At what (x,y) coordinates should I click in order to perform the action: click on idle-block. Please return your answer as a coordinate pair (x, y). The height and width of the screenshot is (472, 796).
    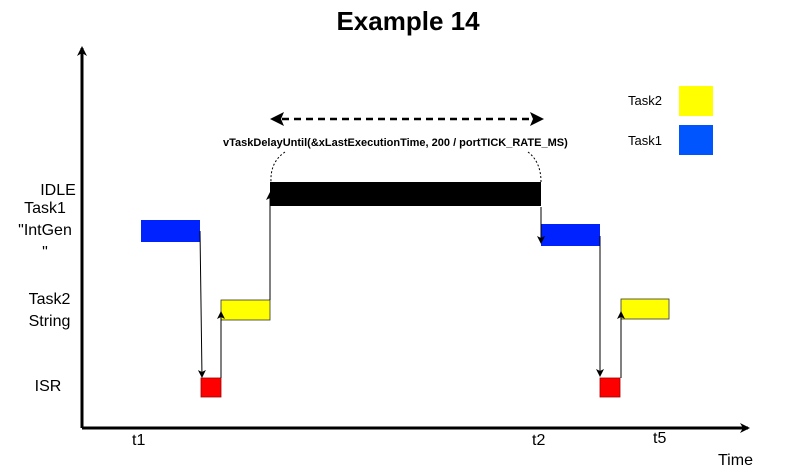
    Looking at the image, I should click on (405, 194).